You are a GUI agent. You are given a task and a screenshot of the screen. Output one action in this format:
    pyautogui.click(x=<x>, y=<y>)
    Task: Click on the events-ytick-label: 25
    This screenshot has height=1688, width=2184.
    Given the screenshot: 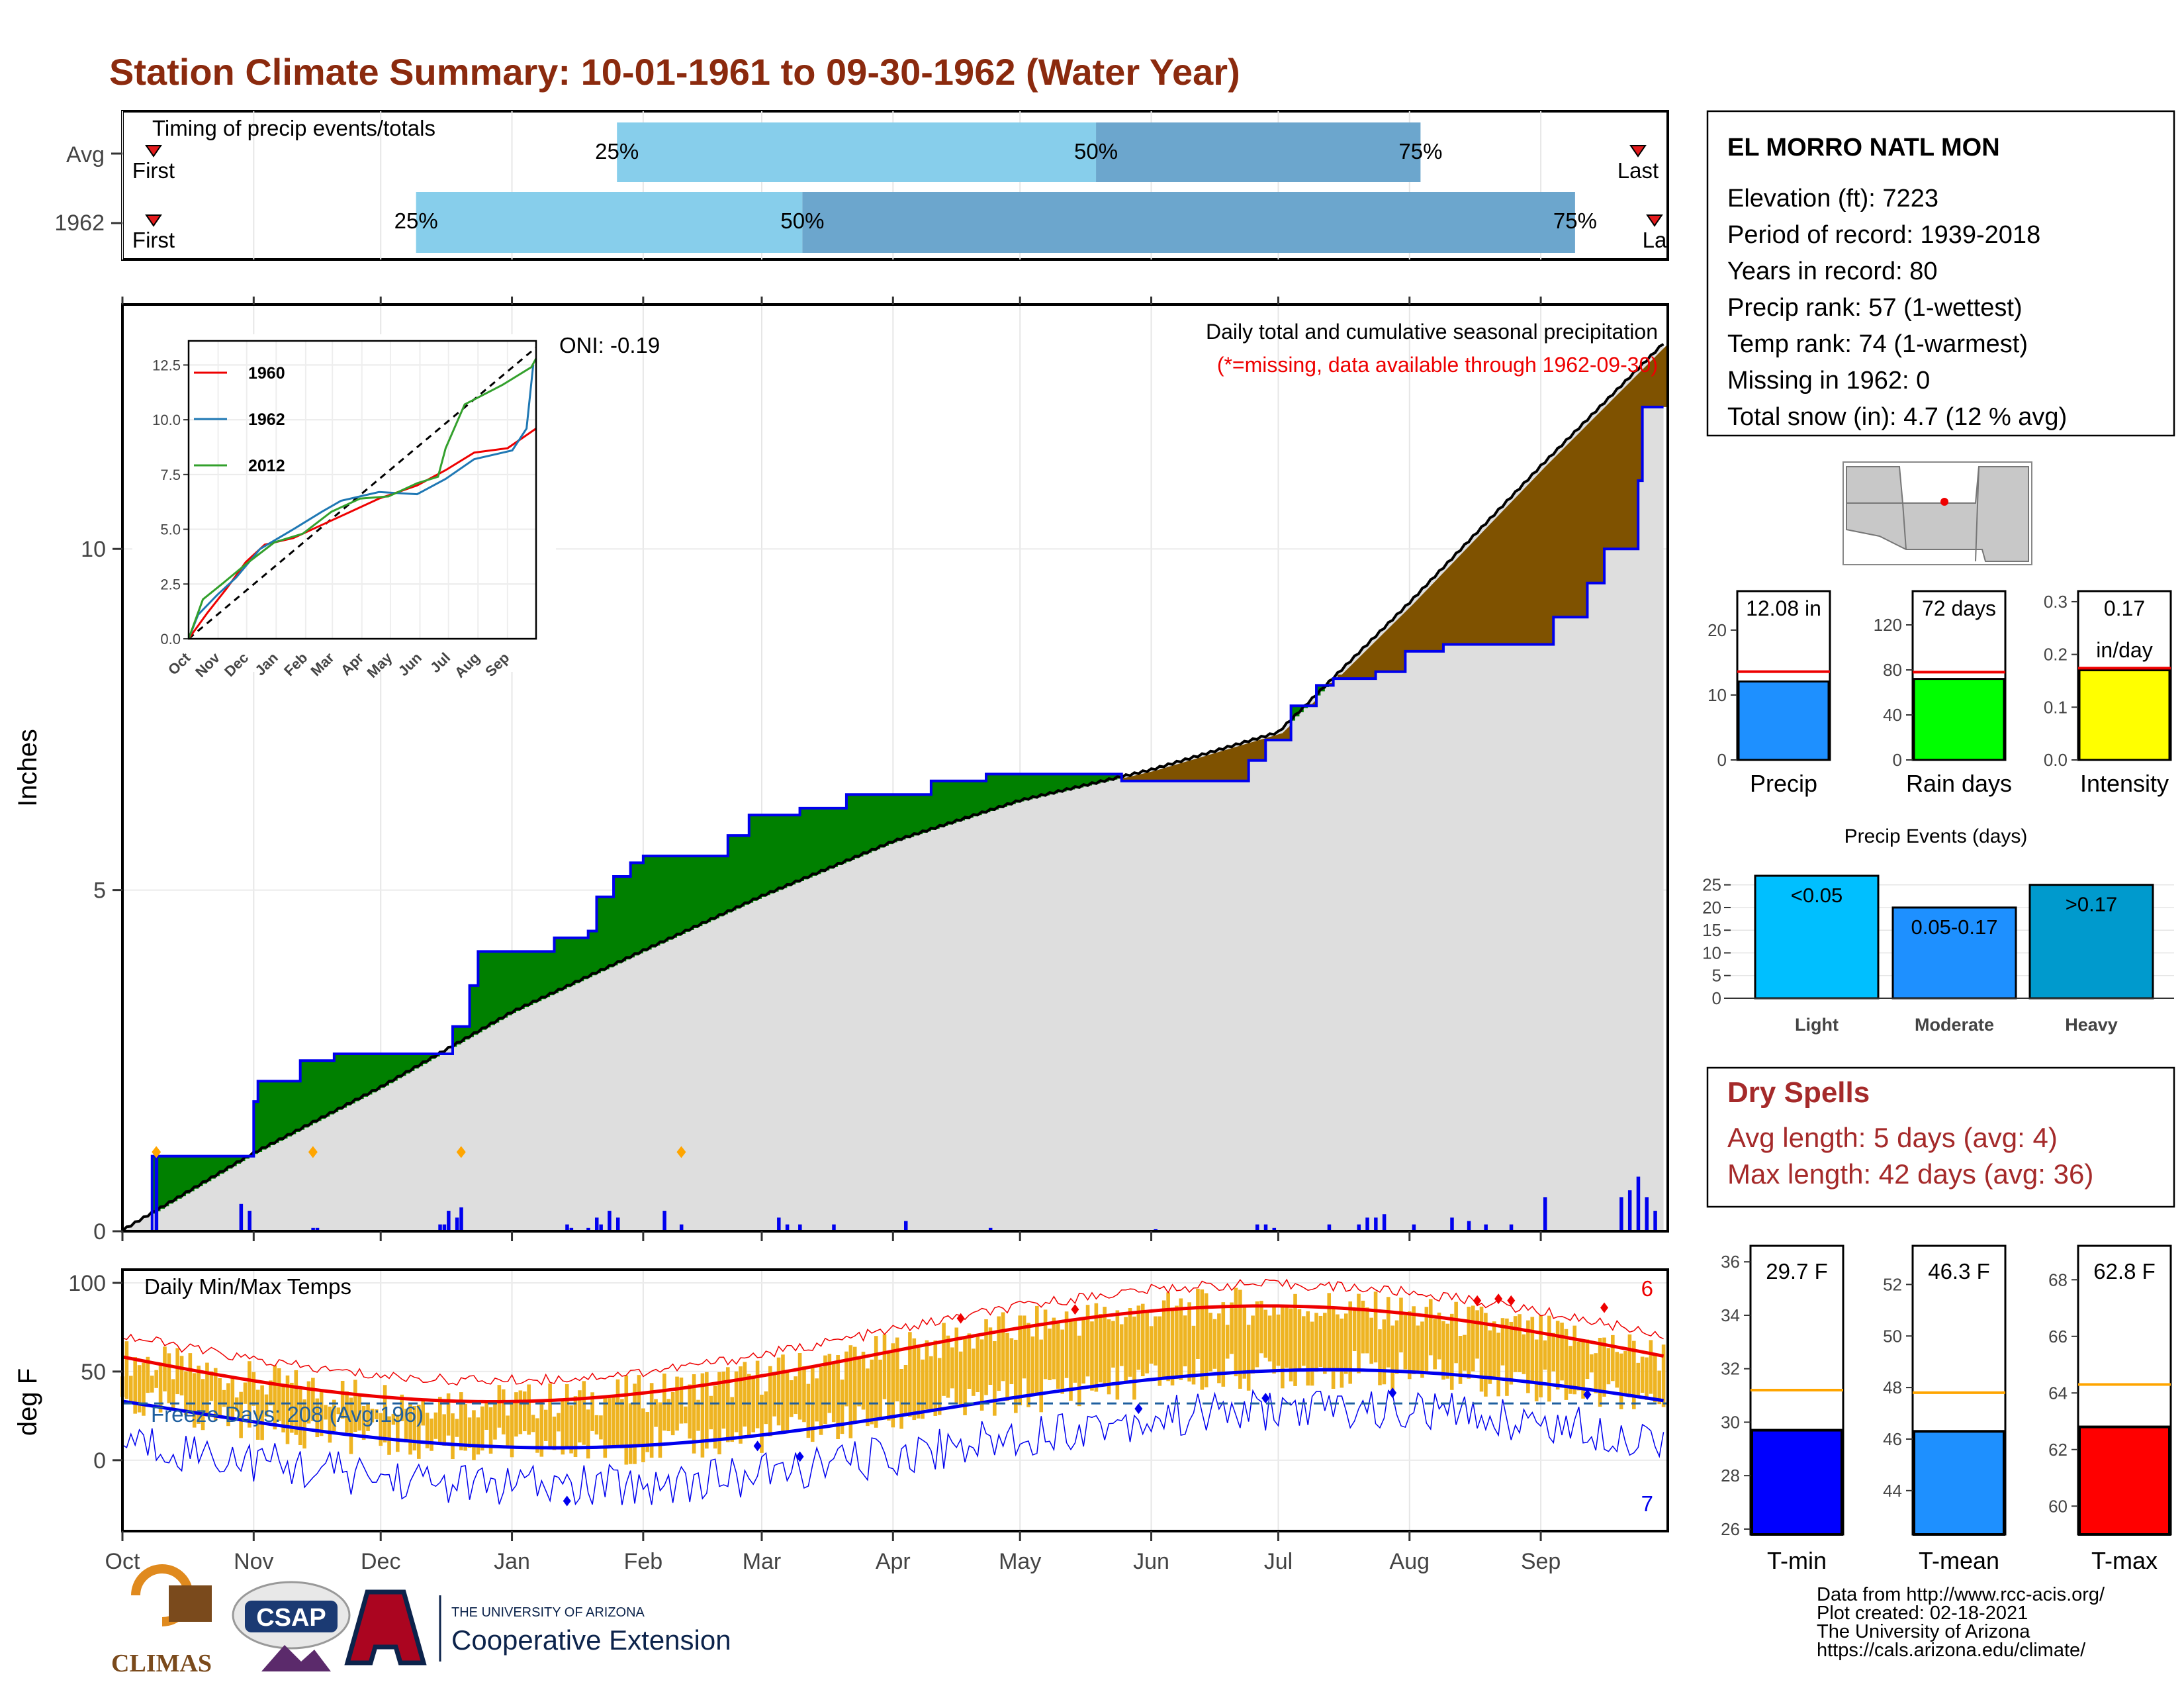 What is the action you would take?
    pyautogui.click(x=1712, y=885)
    